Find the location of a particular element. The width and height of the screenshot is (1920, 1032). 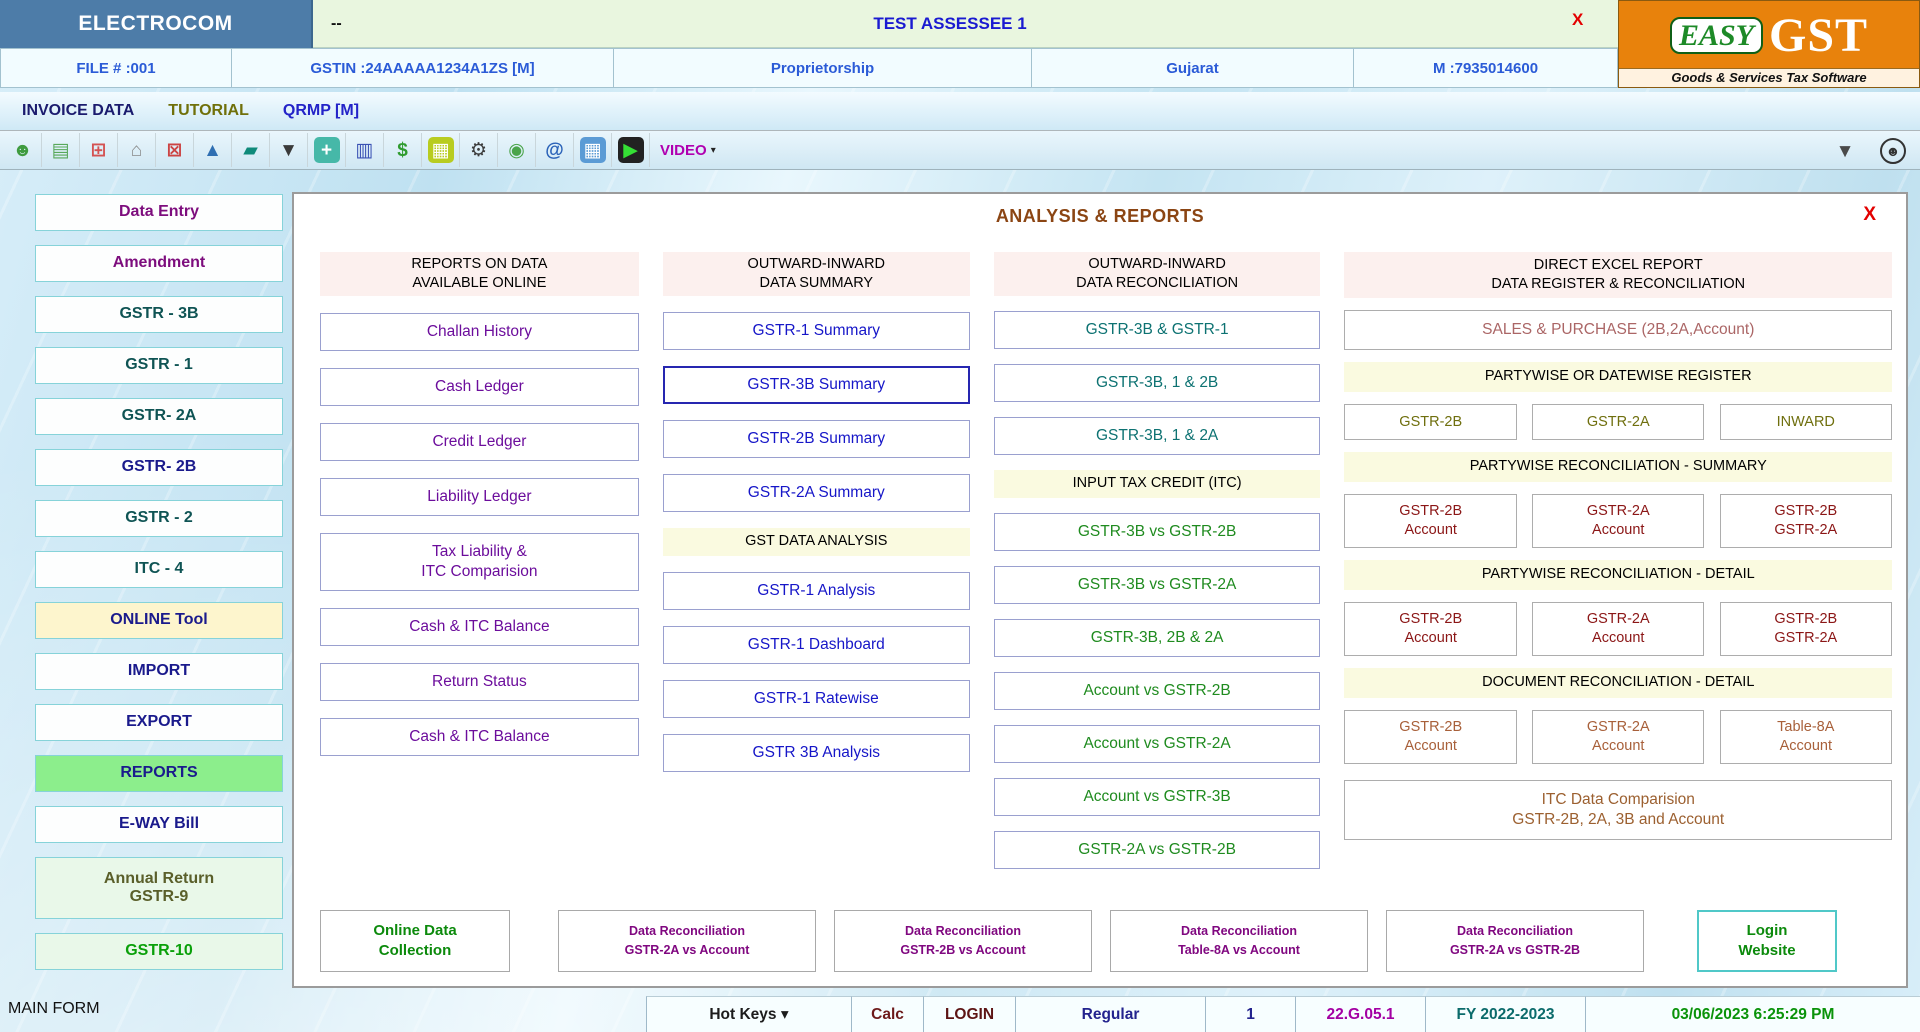

status-calc: Calc is located at coordinates (887, 1014).